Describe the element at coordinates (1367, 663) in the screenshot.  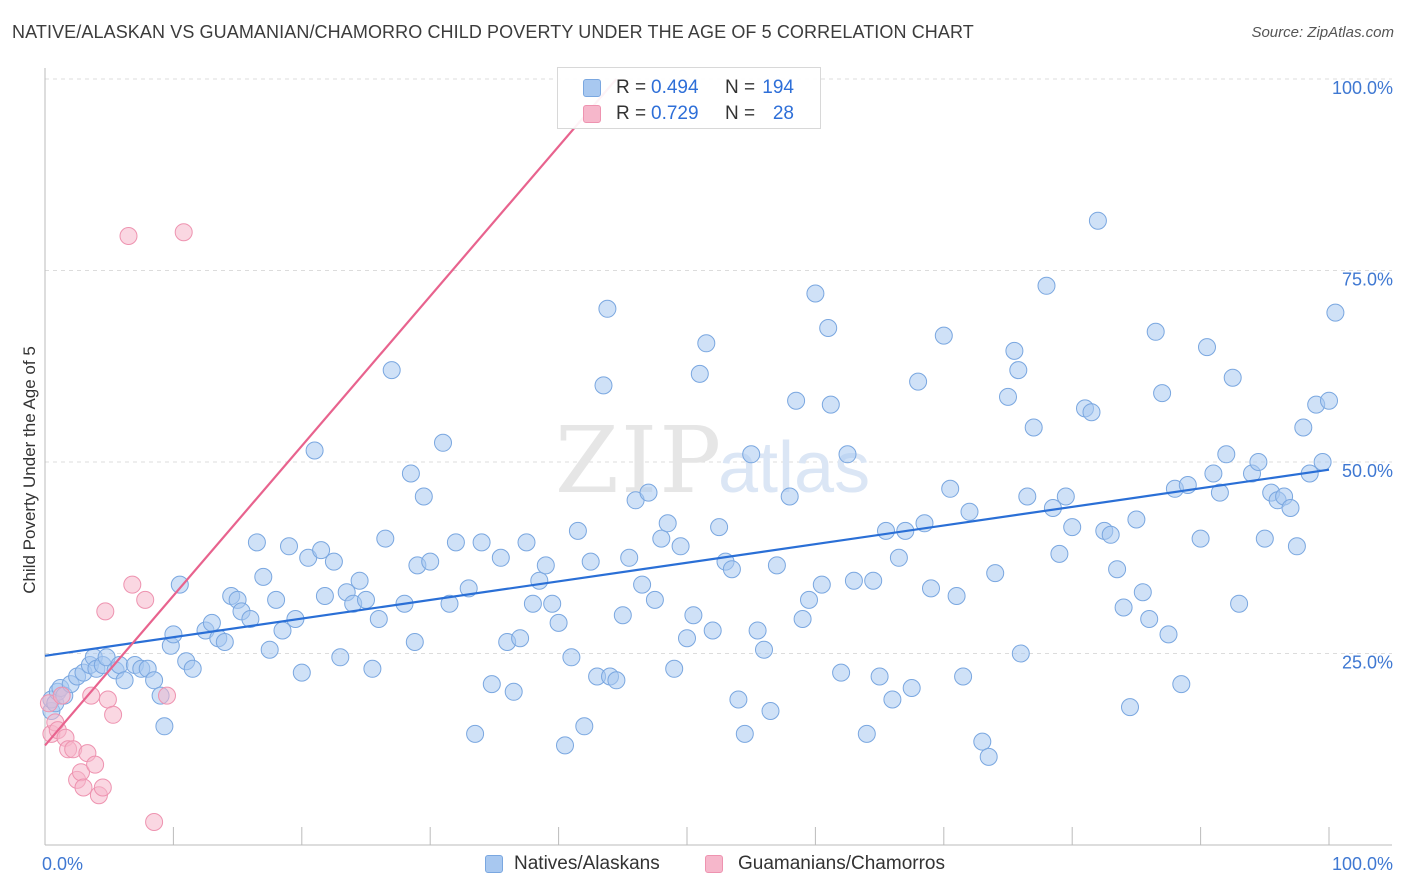
I see `y-tick-label: 25.0%` at that location.